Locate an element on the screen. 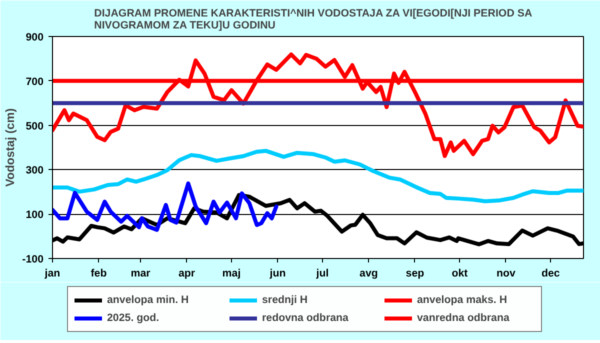 This screenshot has height=343, width=600. x-tick-label: jun is located at coordinates (277, 274).